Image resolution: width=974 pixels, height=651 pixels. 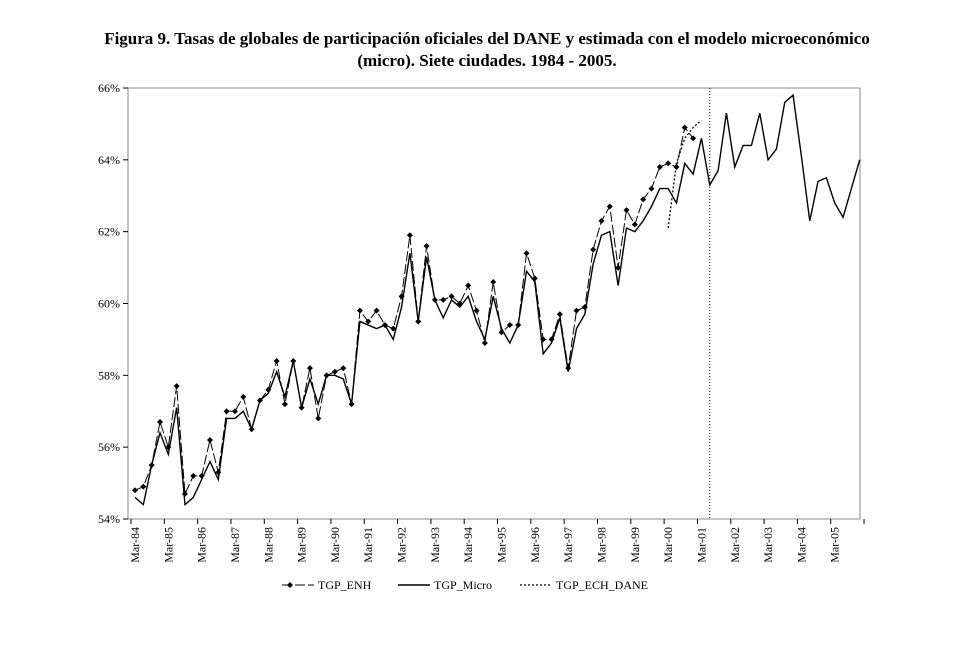 I want to click on x-tick-label: Mar-01, so click(x=701, y=545).